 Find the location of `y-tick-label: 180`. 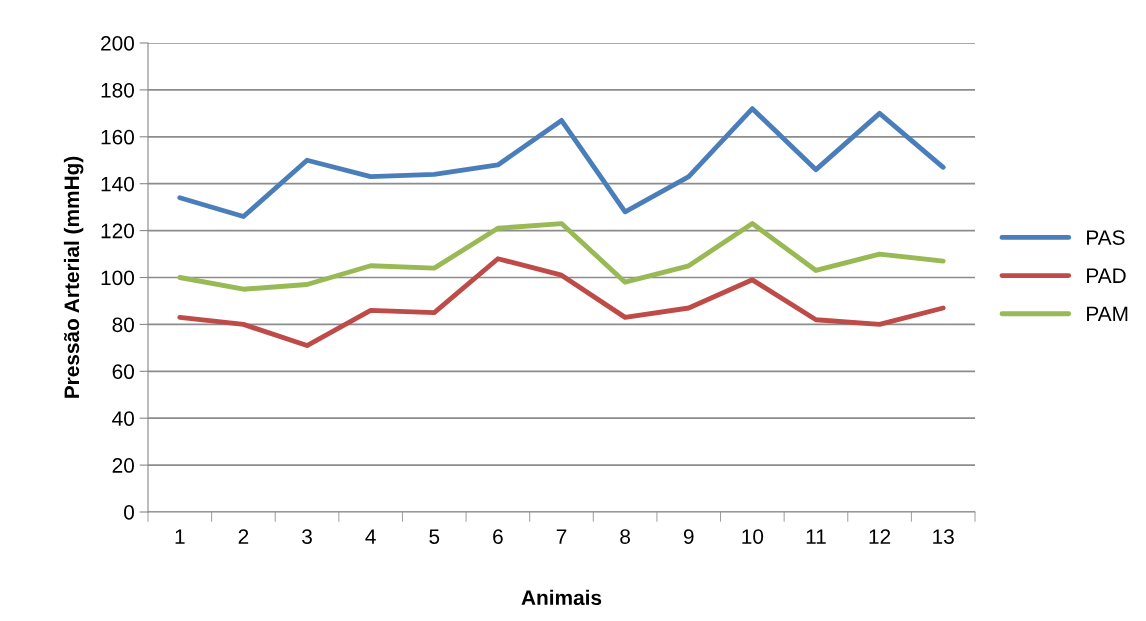

y-tick-label: 180 is located at coordinates (117, 90).